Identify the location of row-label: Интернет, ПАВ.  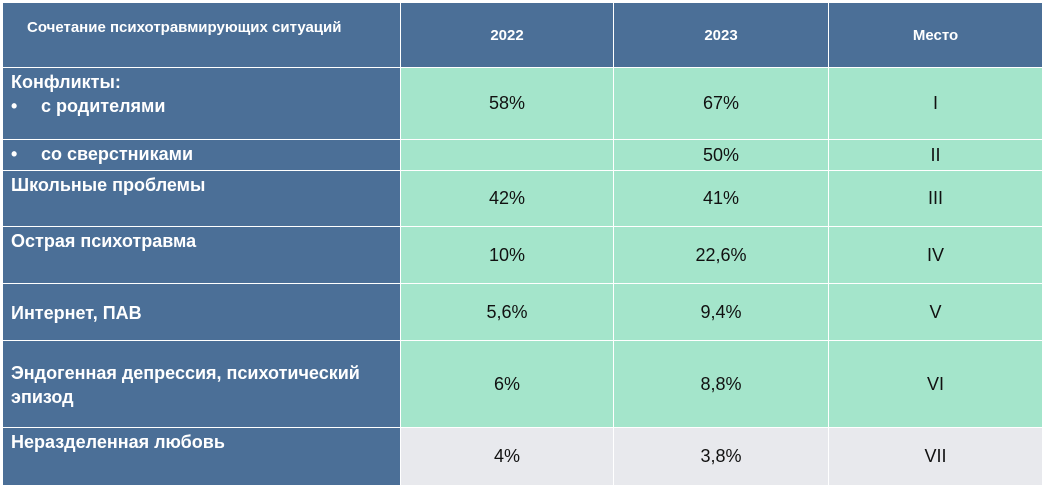
(201, 312).